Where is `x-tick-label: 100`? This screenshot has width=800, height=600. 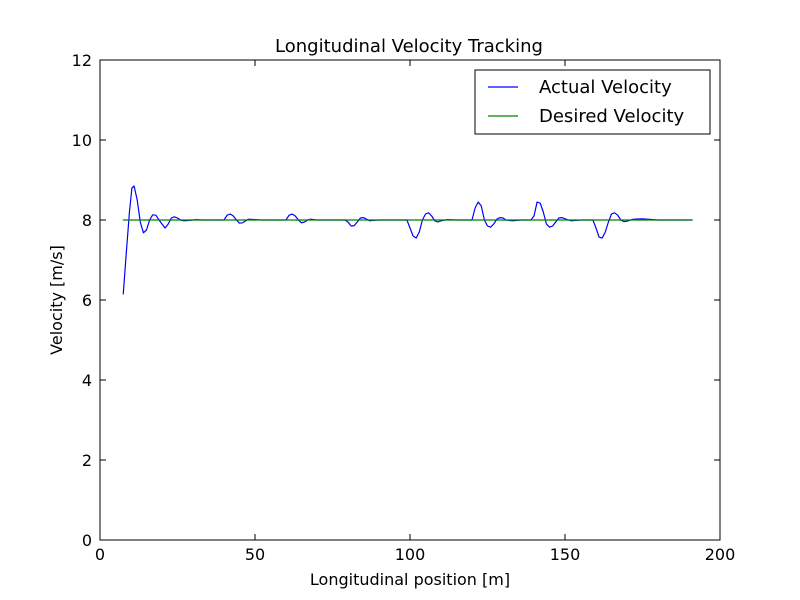 x-tick-label: 100 is located at coordinates (410, 554).